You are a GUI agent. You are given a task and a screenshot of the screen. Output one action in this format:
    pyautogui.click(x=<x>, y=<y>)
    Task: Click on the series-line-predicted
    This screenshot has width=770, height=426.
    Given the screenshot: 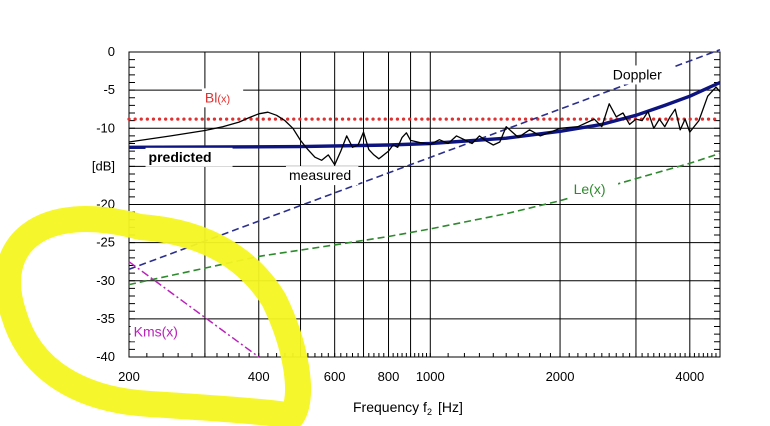 What is the action you would take?
    pyautogui.click(x=424, y=114)
    